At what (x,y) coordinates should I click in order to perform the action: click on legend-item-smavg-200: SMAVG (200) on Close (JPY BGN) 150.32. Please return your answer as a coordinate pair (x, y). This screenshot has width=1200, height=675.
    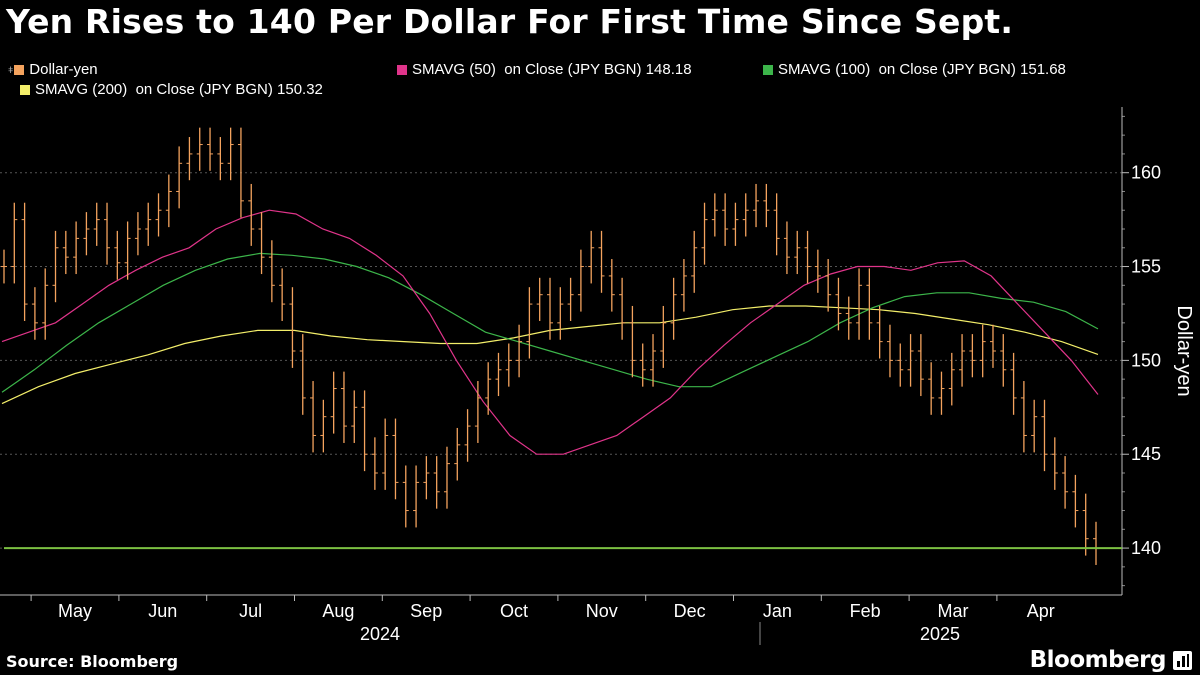
    Looking at the image, I should click on (171, 89).